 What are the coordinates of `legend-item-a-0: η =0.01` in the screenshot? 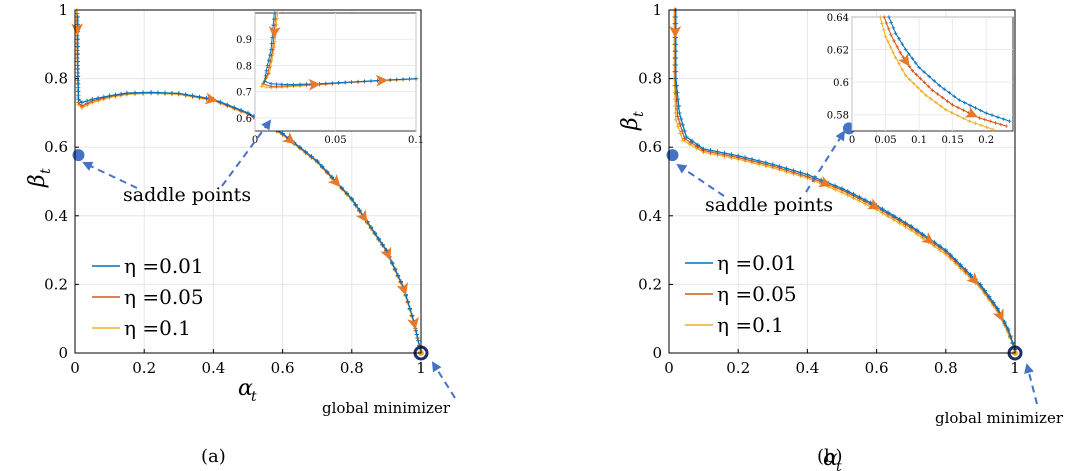 It's located at (148, 266).